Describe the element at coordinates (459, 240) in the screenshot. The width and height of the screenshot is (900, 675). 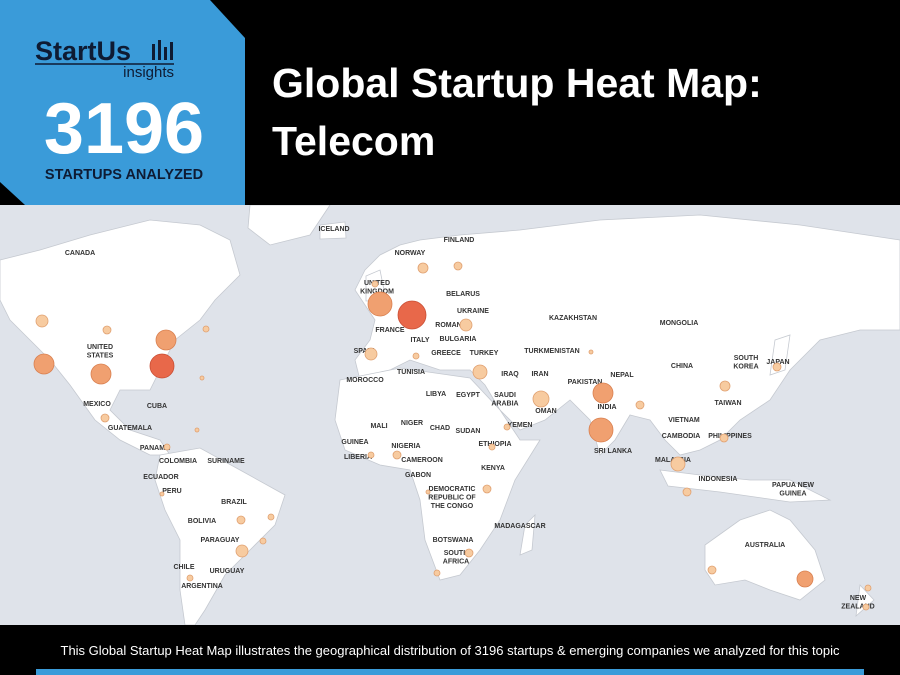
I see `country-label: FINLAND` at that location.